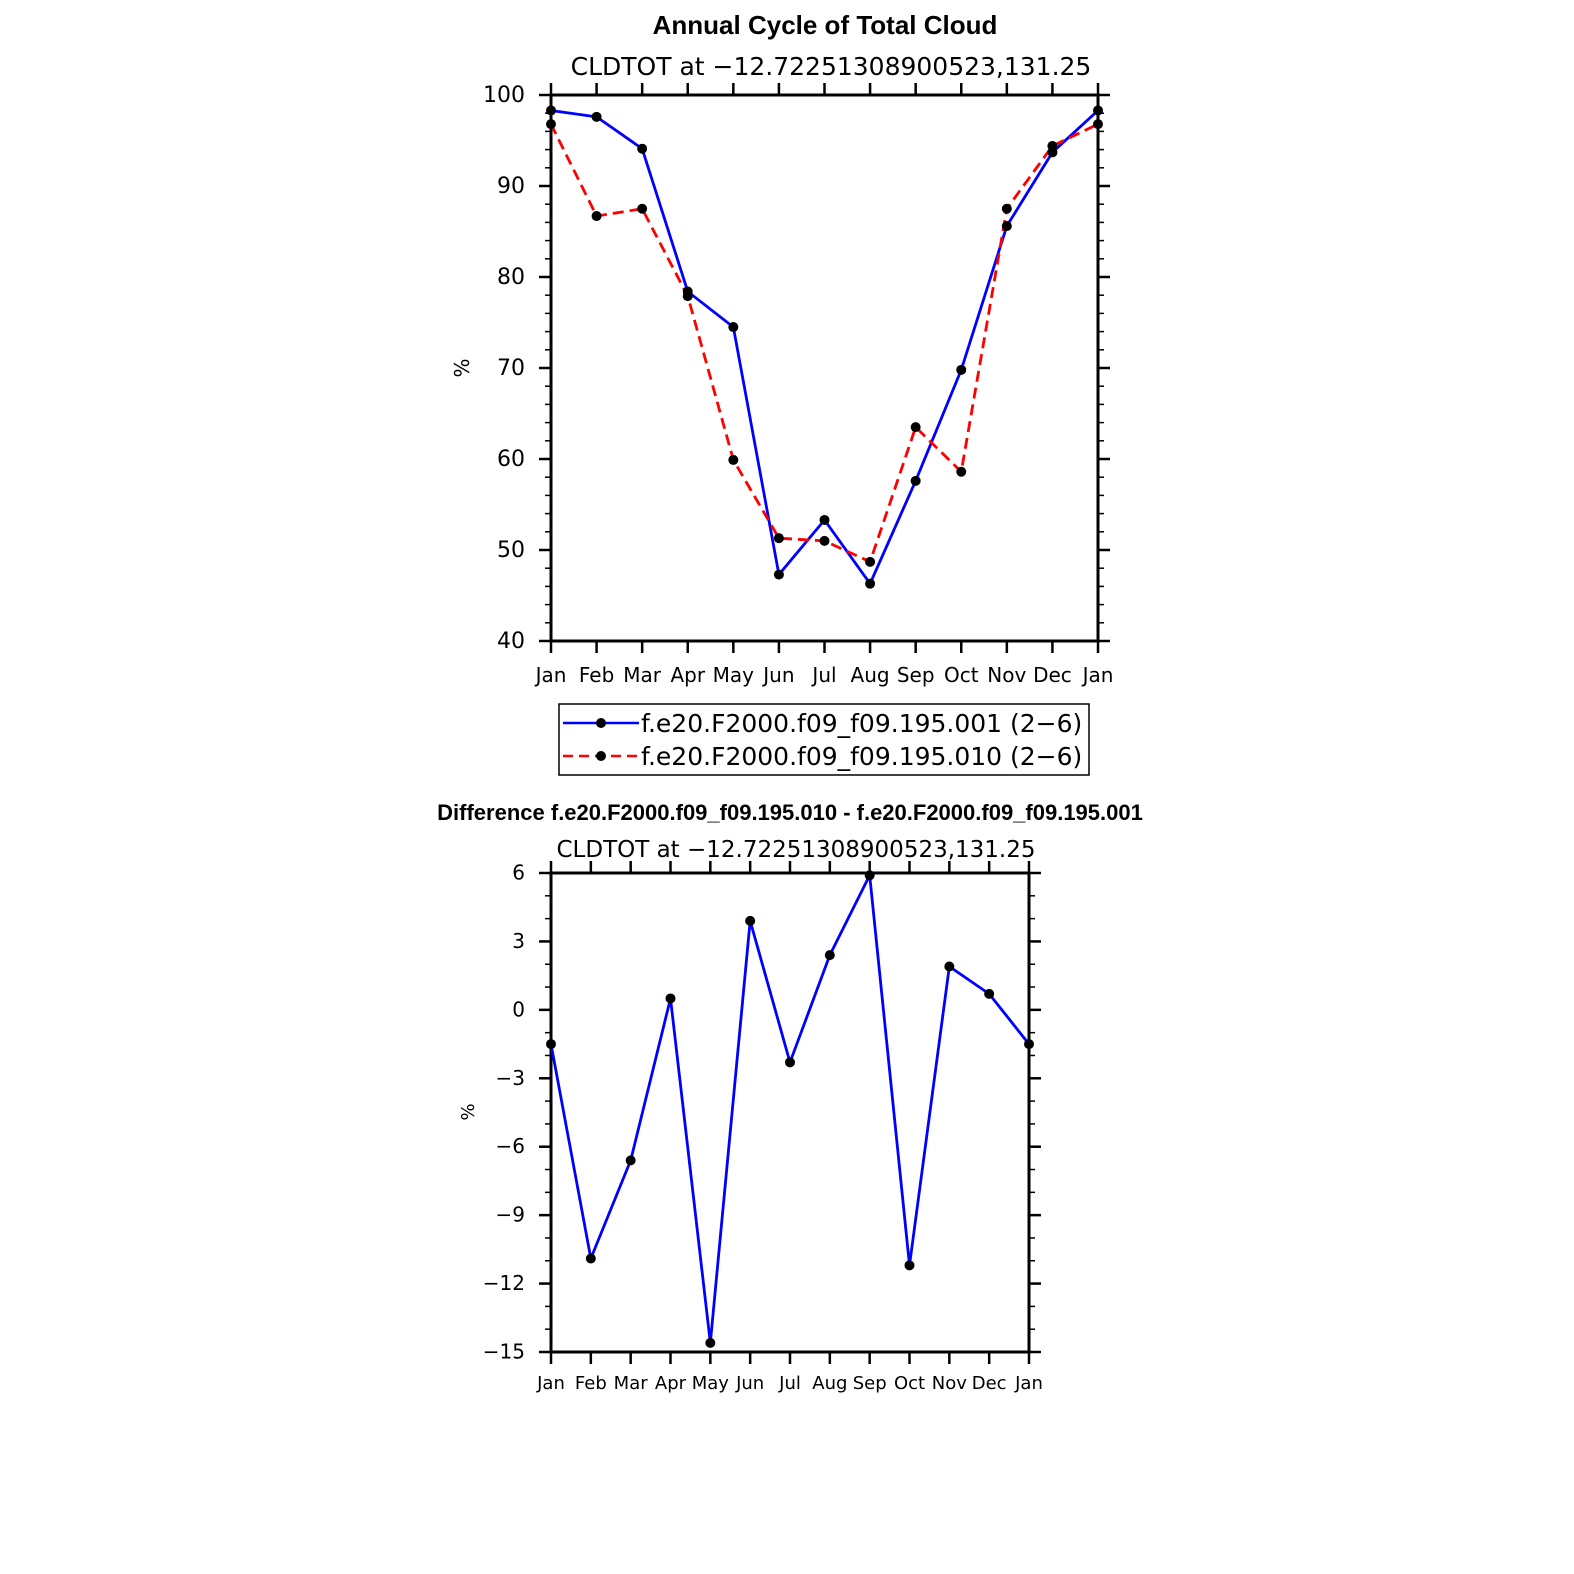  What do you see at coordinates (861, 723) in the screenshot?
I see `legend-label-series-1: f.e20.F2000.f09_f09.195.001 (2−6)` at bounding box center [861, 723].